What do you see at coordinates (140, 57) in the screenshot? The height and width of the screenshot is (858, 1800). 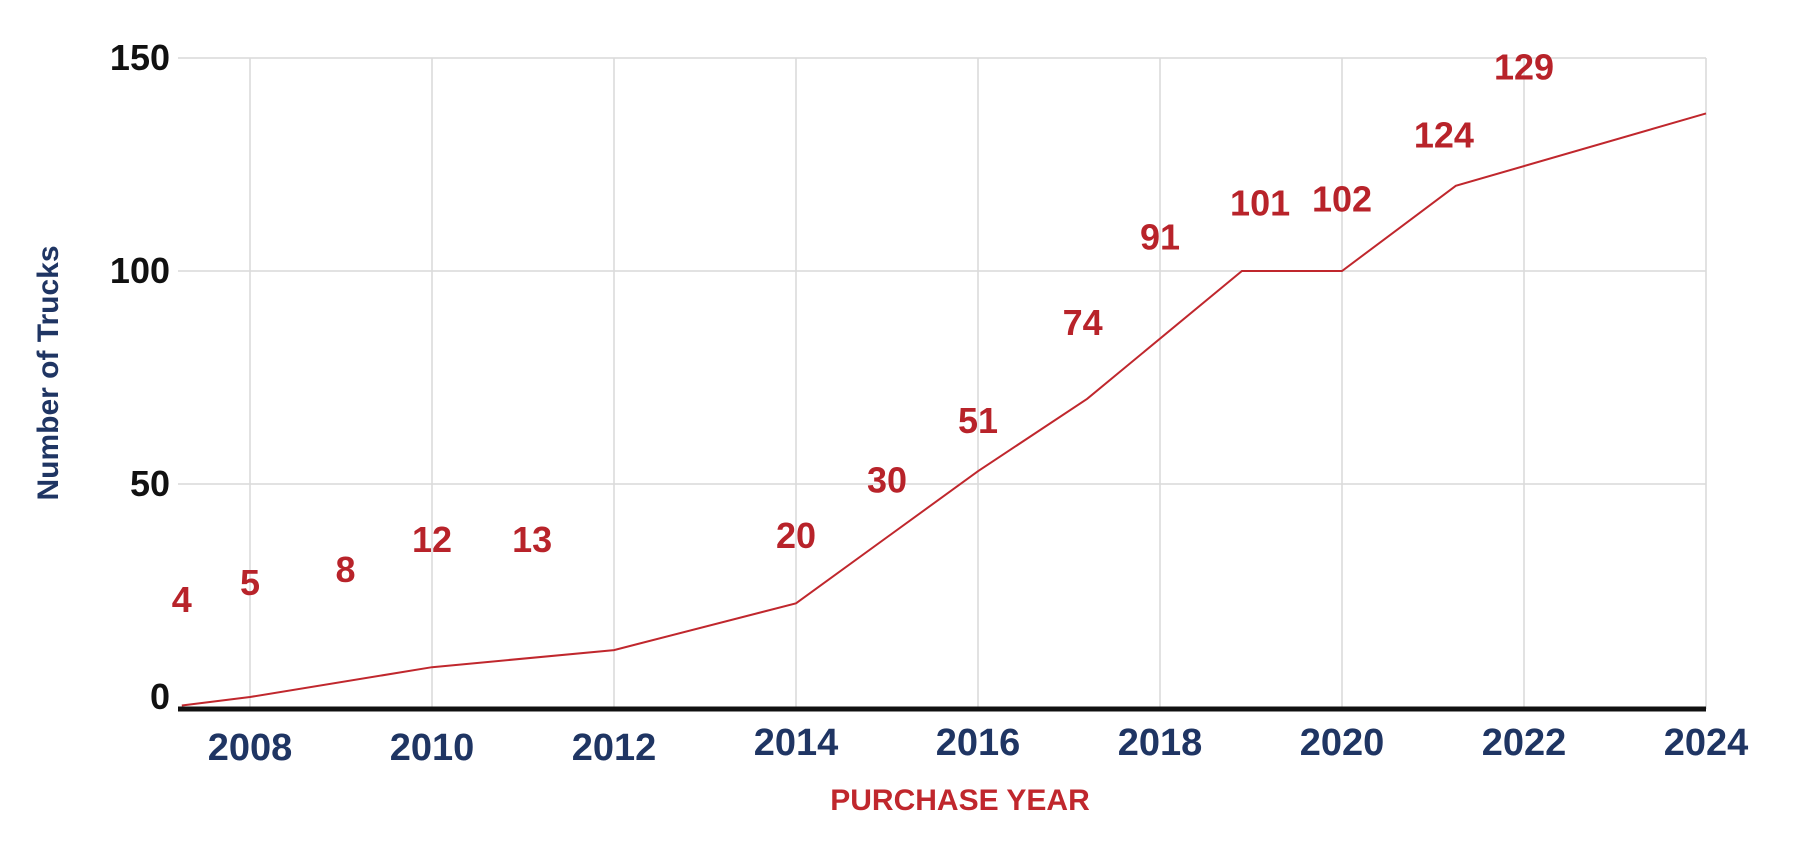 I see `y-tick-label: 150` at bounding box center [140, 57].